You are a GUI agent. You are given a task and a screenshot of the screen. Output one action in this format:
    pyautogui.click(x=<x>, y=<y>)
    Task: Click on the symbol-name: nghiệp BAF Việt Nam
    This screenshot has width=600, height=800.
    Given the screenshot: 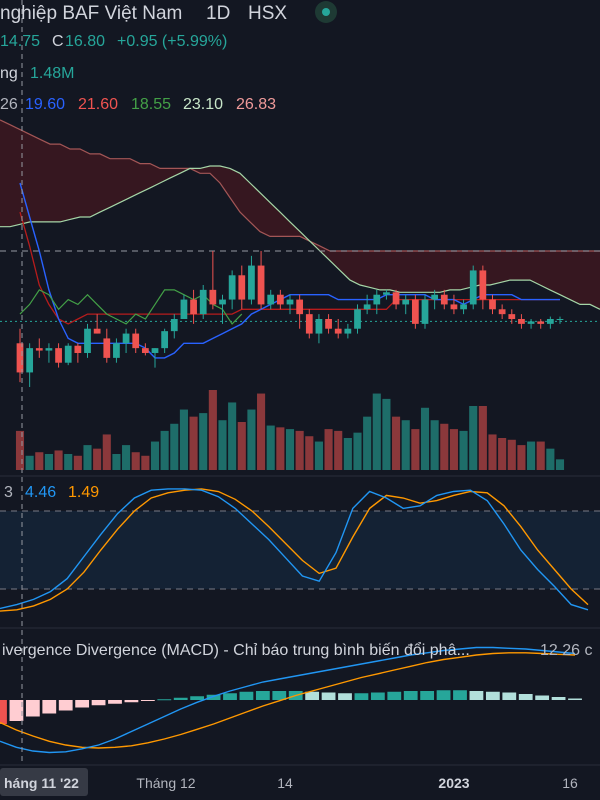 What is the action you would take?
    pyautogui.click(x=91, y=13)
    